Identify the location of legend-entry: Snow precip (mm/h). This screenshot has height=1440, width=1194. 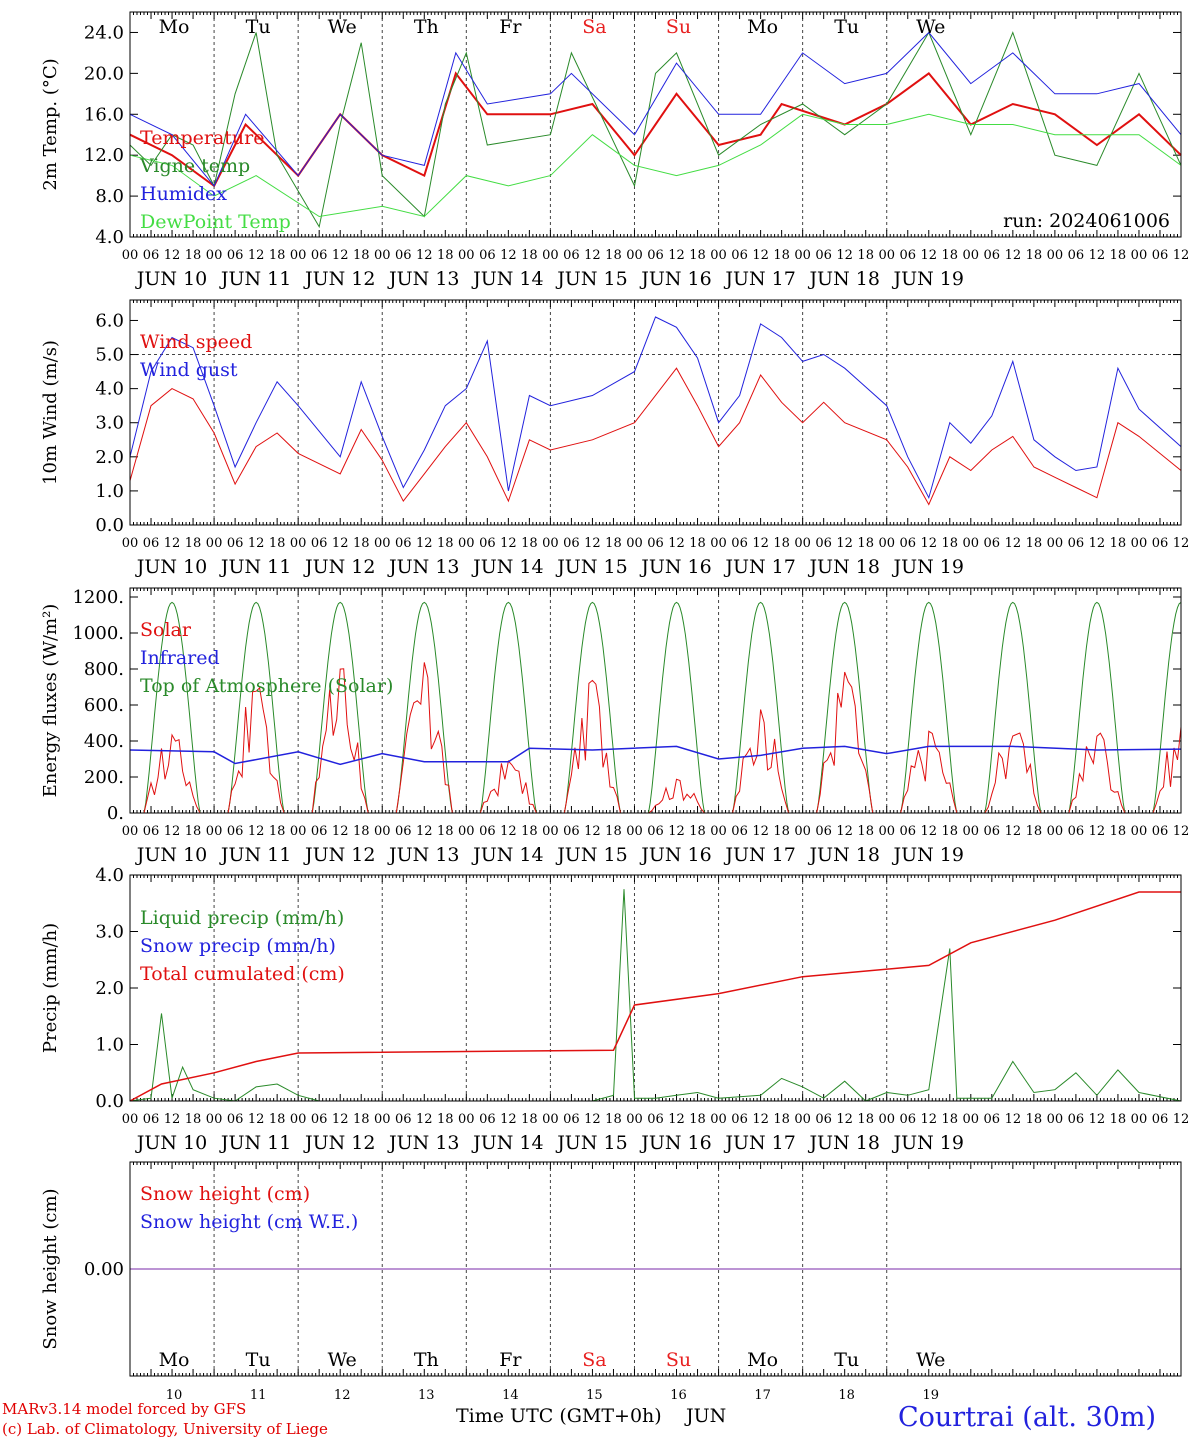
(238, 946).